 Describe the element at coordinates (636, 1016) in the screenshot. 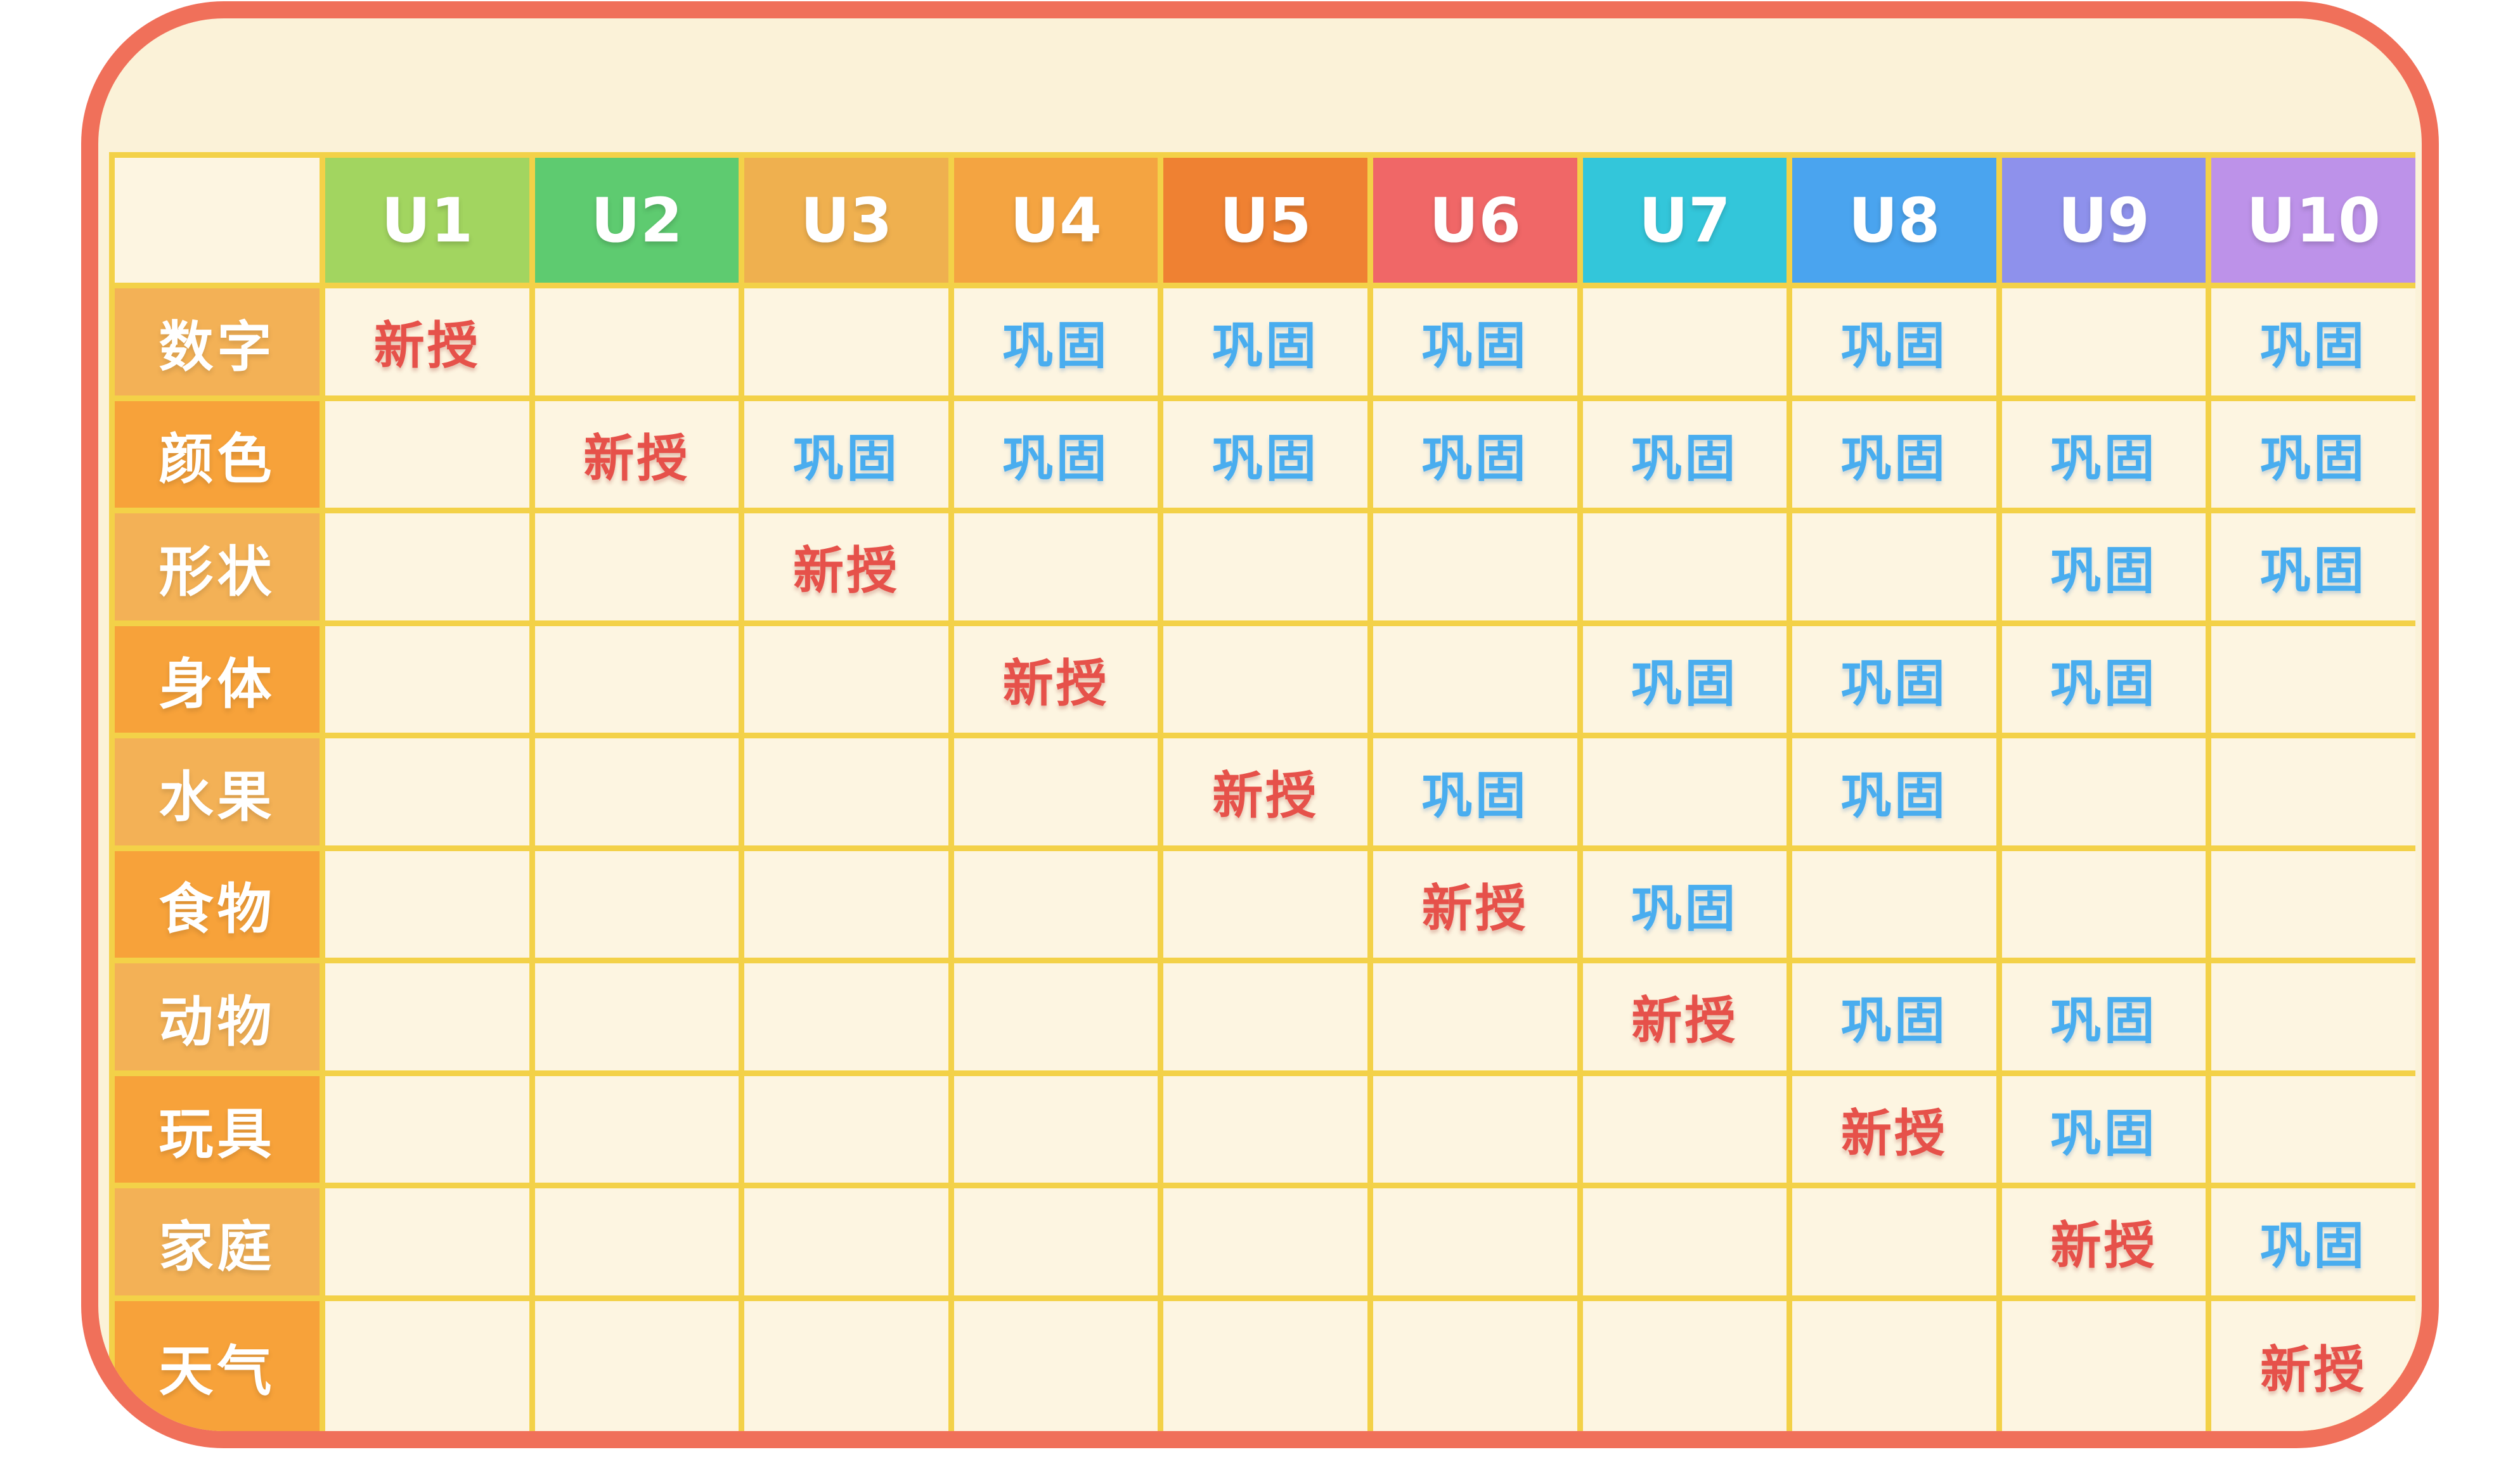

I see `cell-r7-u2` at that location.